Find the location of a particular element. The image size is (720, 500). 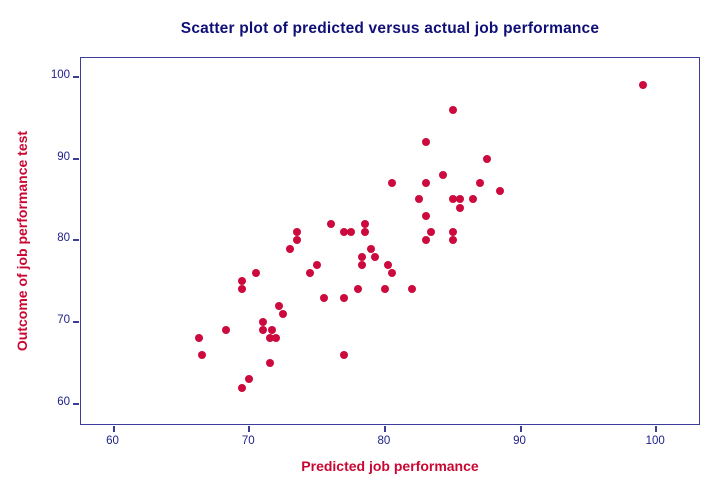

y-tick-label: 60 is located at coordinates (63, 401).